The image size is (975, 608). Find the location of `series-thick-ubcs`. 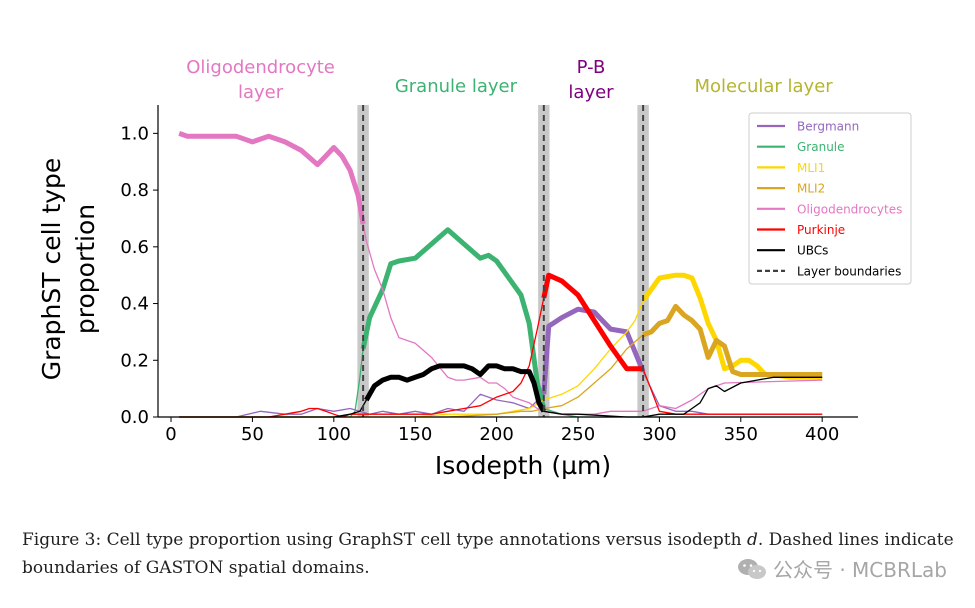

series-thick-ubcs is located at coordinates (455, 388).